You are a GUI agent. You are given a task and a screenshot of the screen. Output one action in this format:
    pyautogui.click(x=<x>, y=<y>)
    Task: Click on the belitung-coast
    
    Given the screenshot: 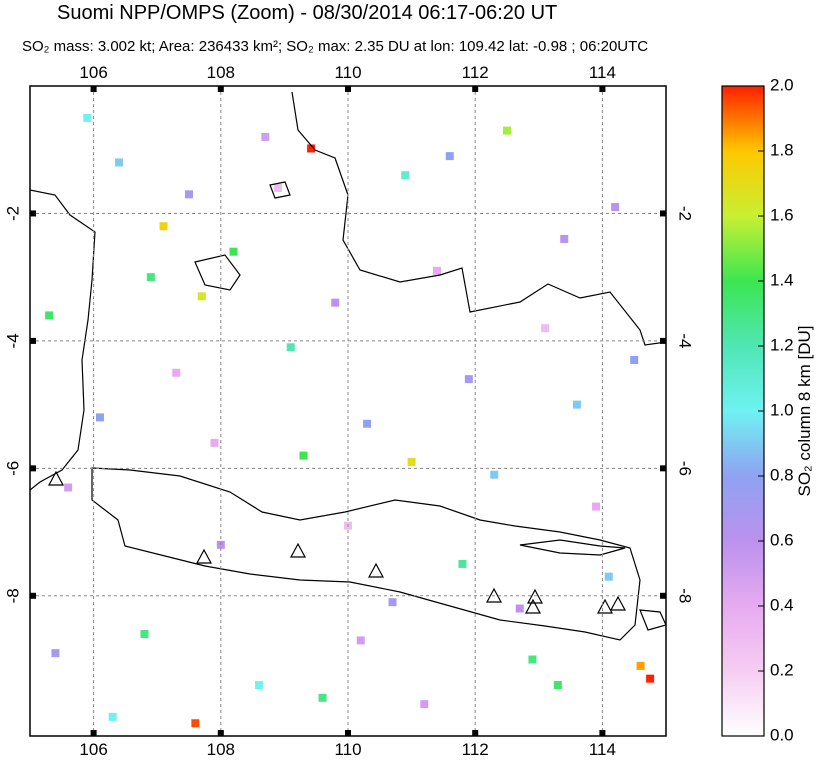 What is the action you would take?
    pyautogui.click(x=280, y=190)
    